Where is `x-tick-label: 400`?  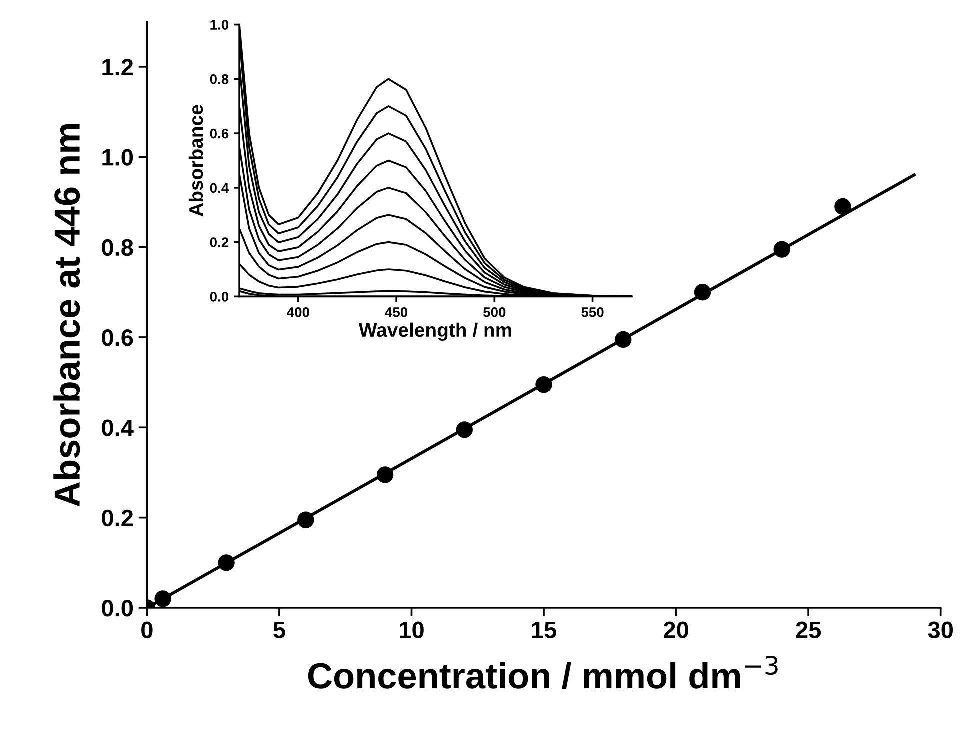
x-tick-label: 400 is located at coordinates (298, 312).